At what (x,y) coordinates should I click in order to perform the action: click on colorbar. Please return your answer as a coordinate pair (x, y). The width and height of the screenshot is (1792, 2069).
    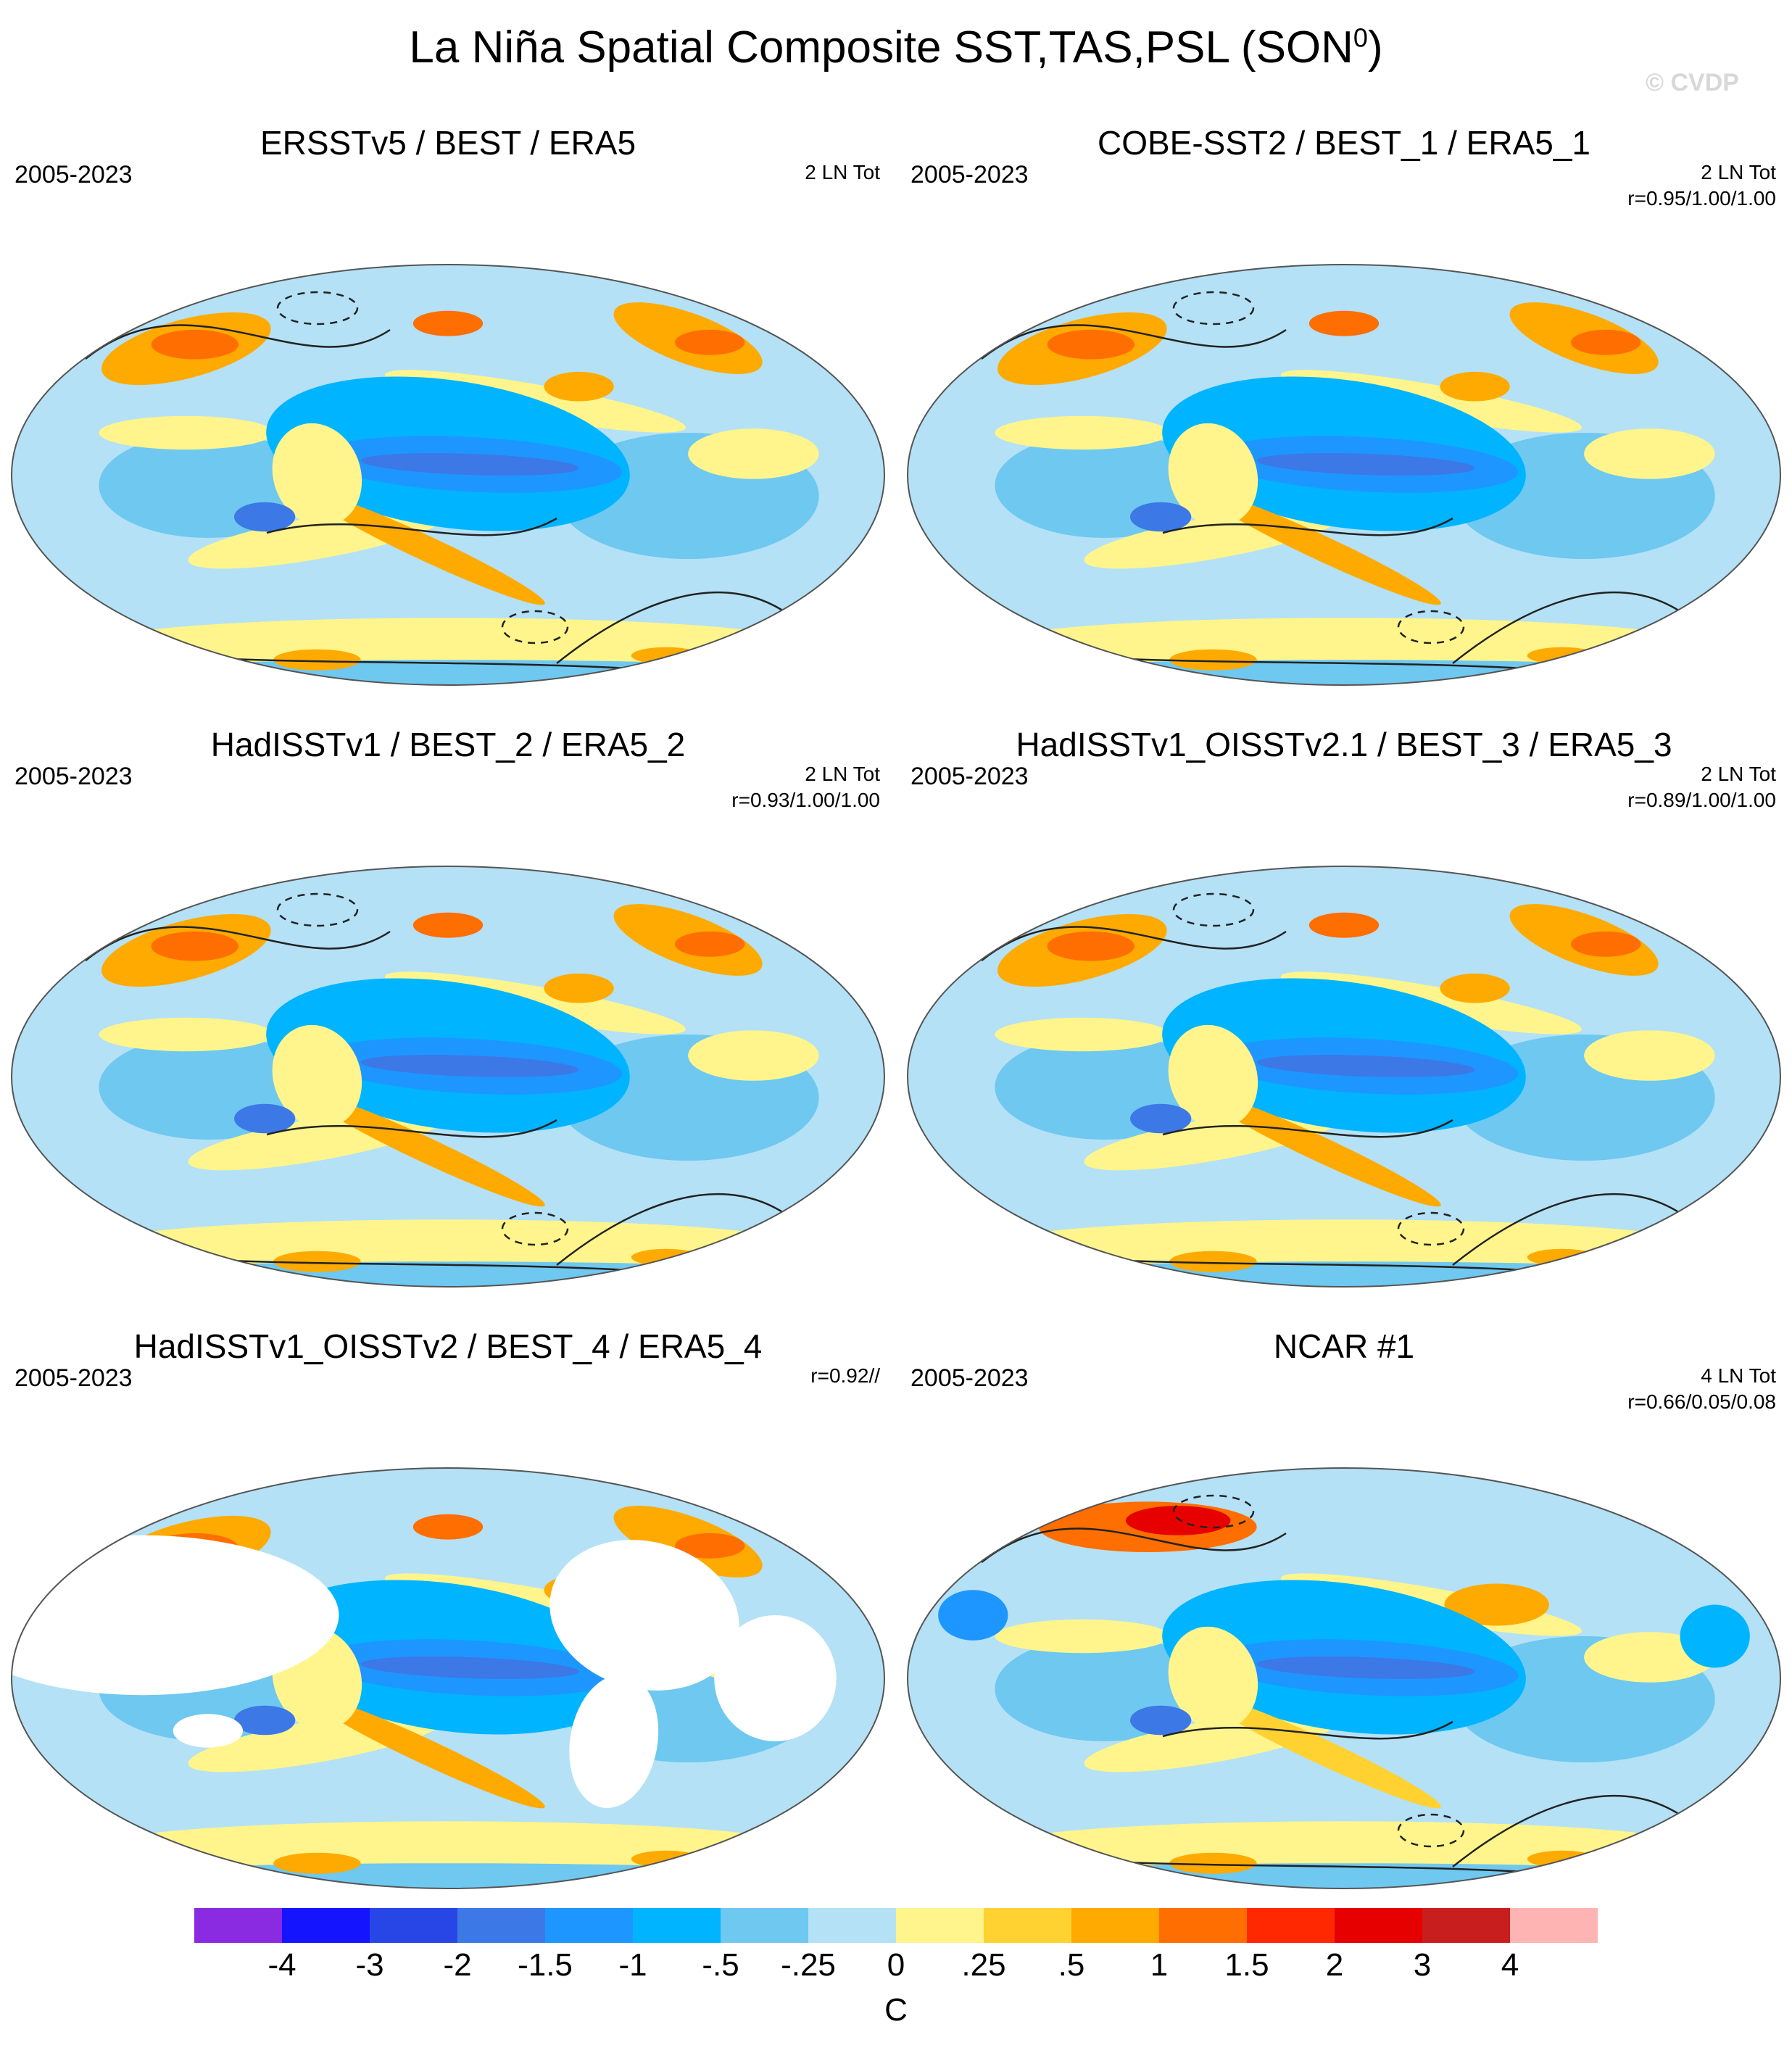
    Looking at the image, I should click on (896, 1925).